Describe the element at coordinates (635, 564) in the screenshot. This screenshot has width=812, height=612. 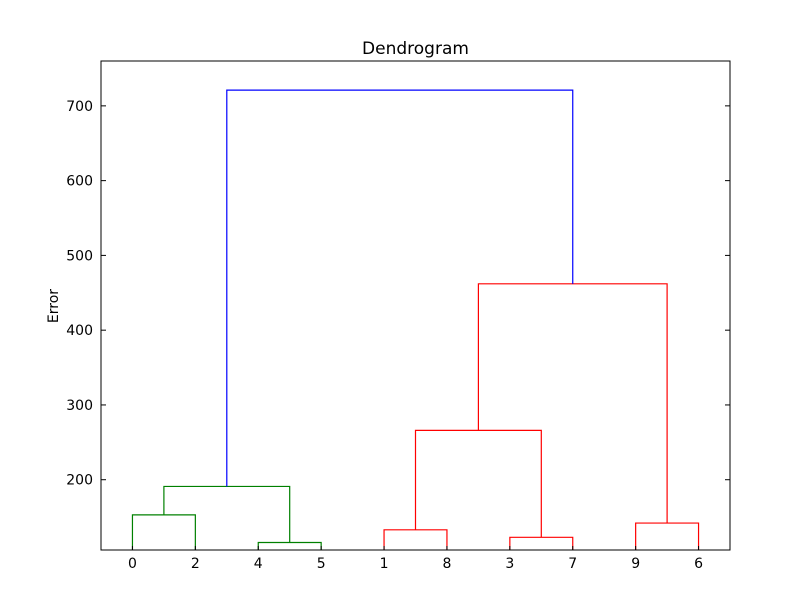
I see `x-tick-label: 9` at that location.